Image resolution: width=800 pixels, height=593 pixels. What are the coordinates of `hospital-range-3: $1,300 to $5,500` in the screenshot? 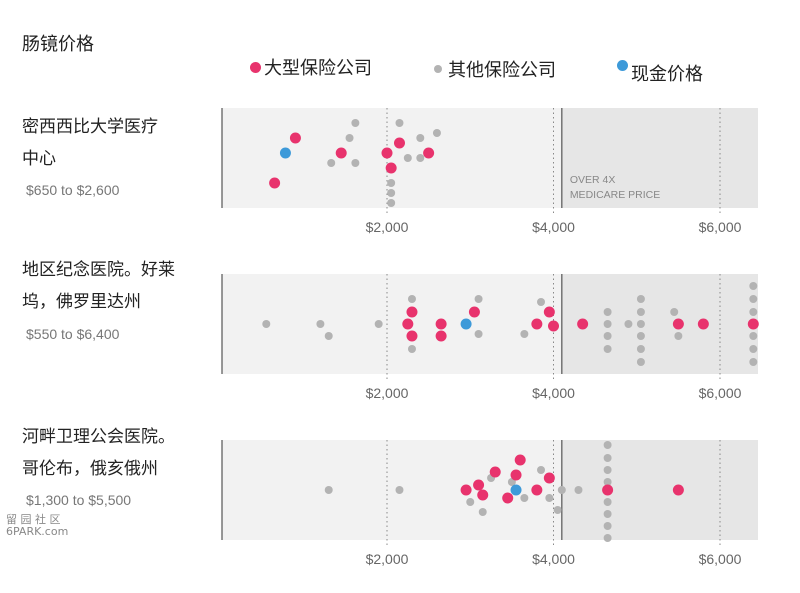 It's located at (79, 500).